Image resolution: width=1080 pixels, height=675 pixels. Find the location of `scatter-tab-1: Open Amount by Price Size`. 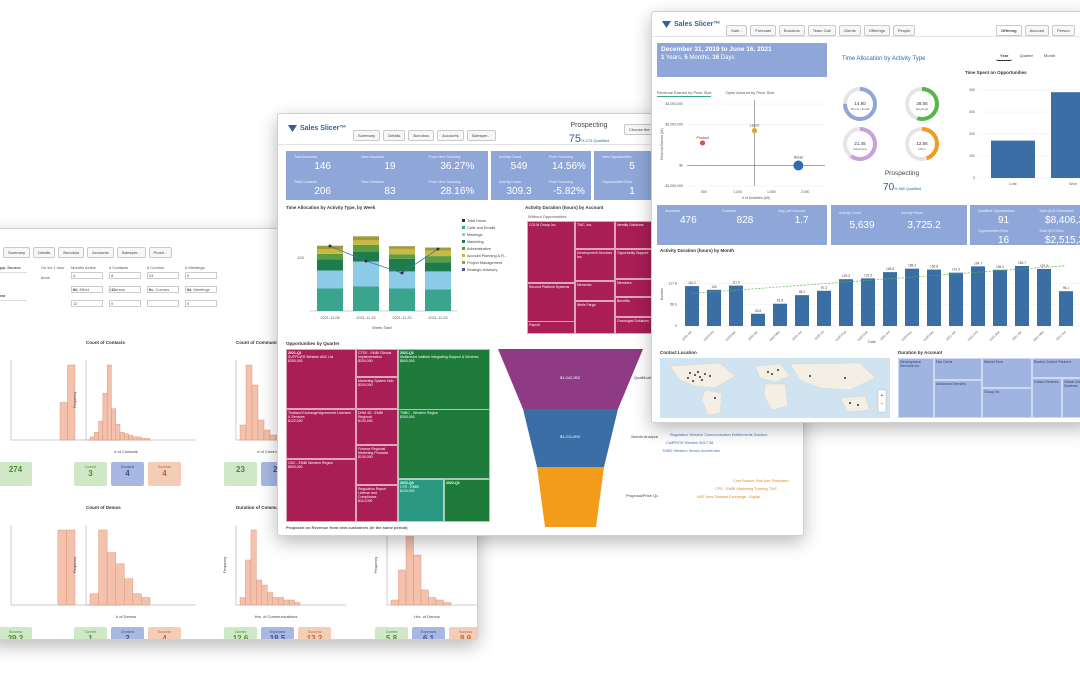

scatter-tab-1: Open Amount by Price Size is located at coordinates (750, 92).